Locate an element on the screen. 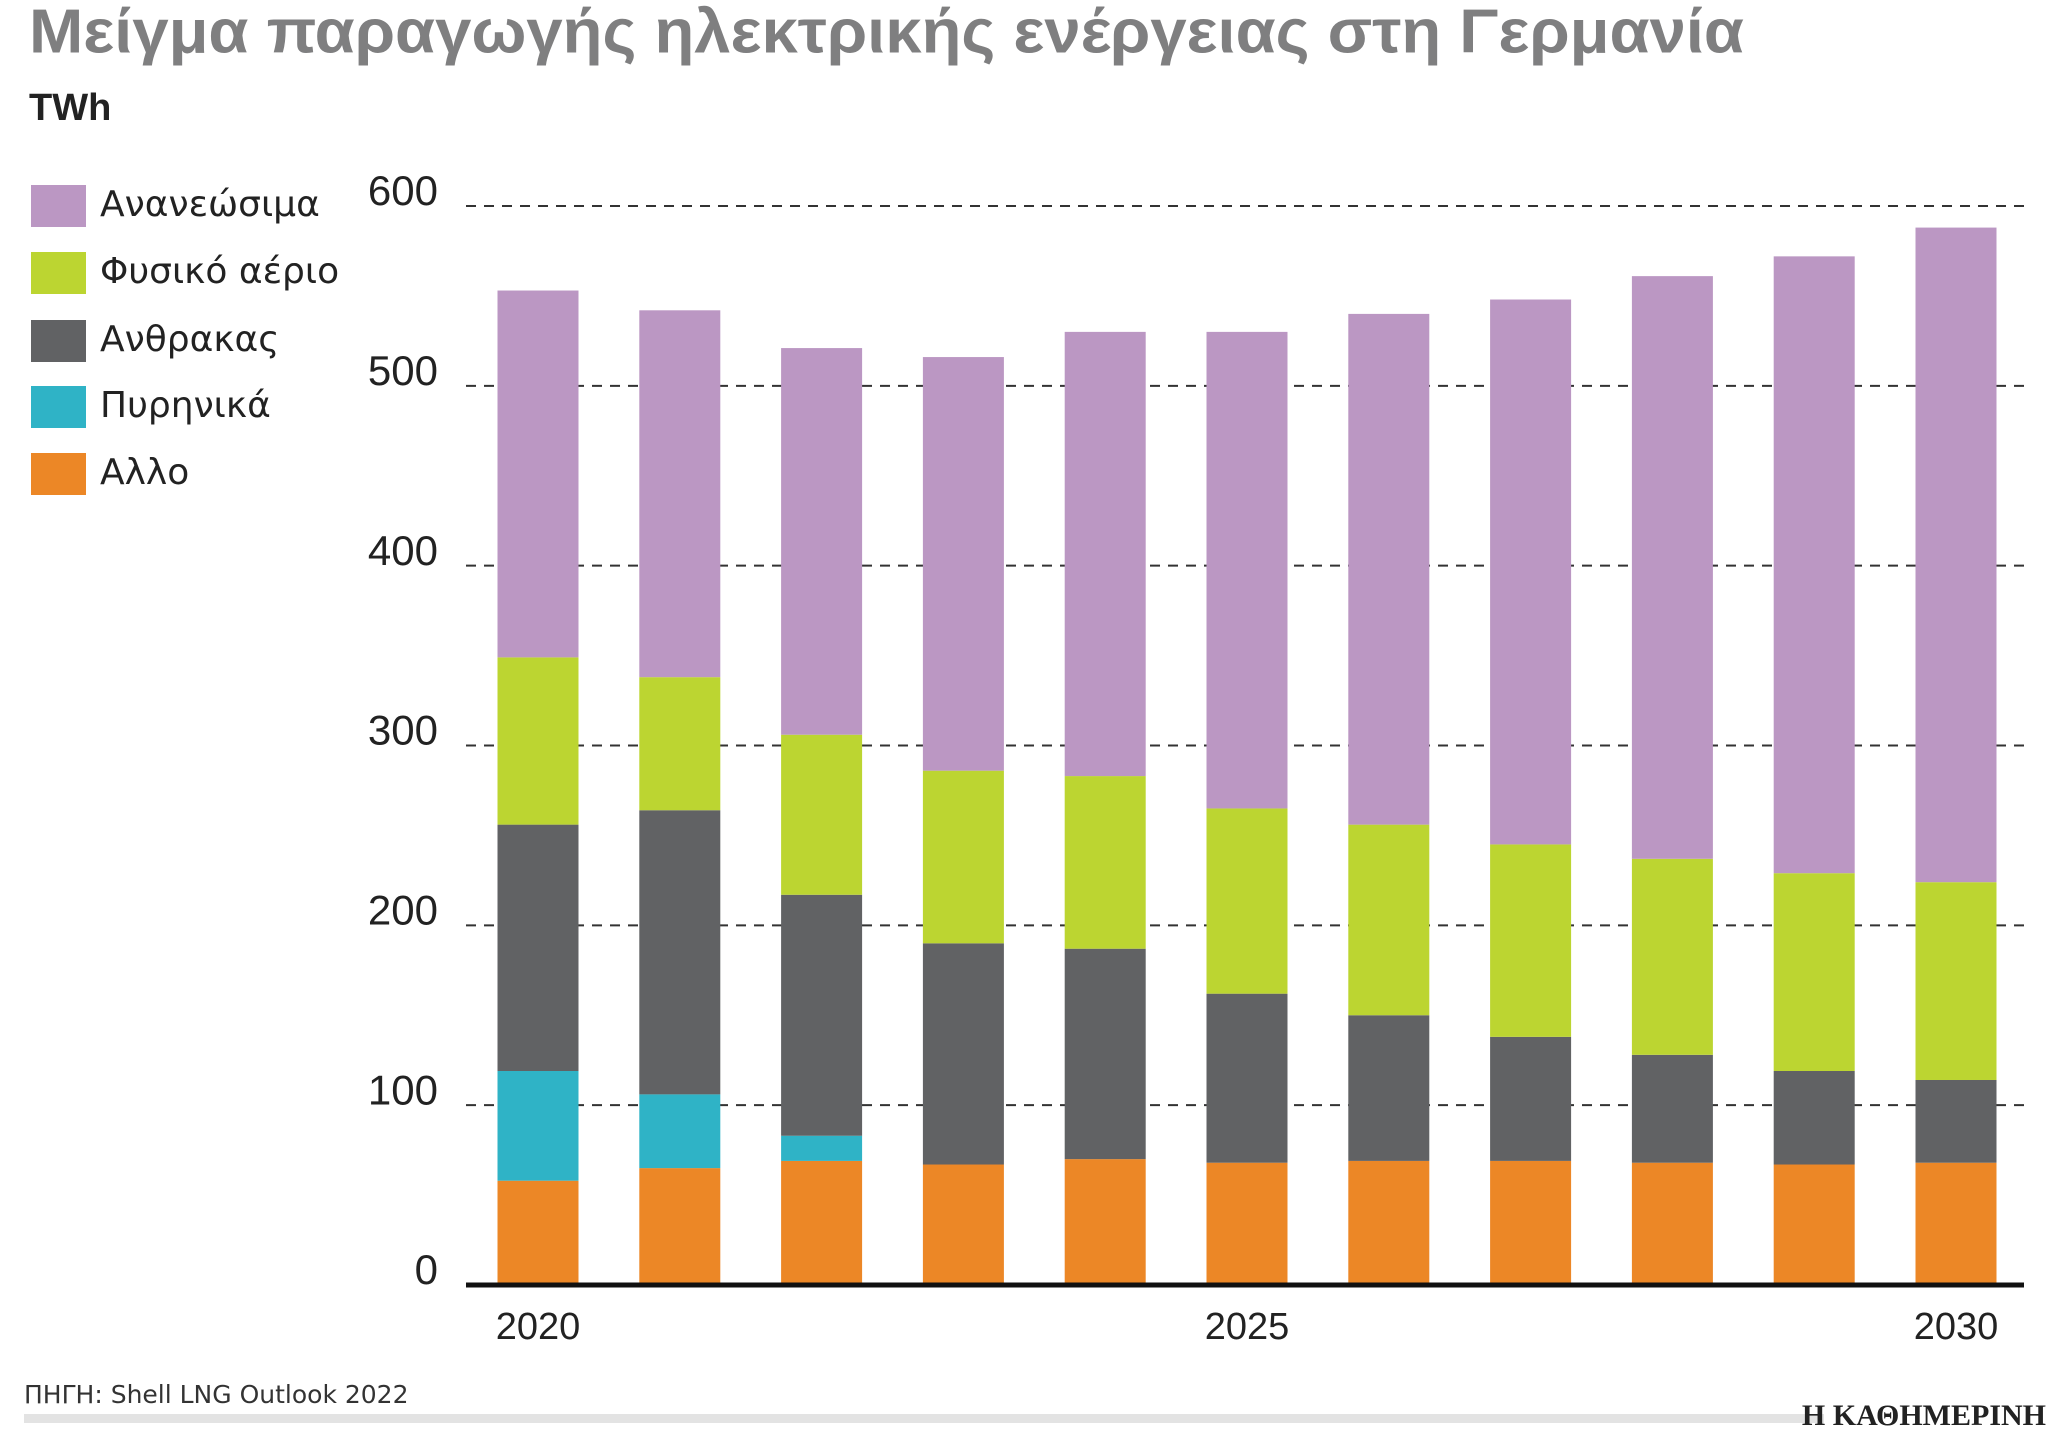  publisher: Η ΚΑΘΗΜΕΡΙΝΗ is located at coordinates (1924, 1415).